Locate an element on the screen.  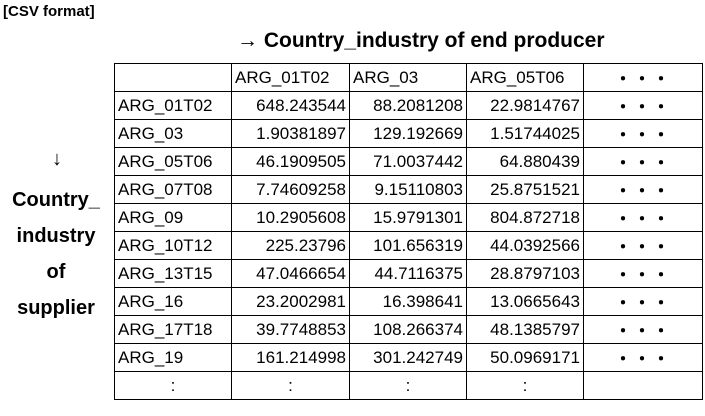
row-header: ARG_07T08 is located at coordinates (173, 189).